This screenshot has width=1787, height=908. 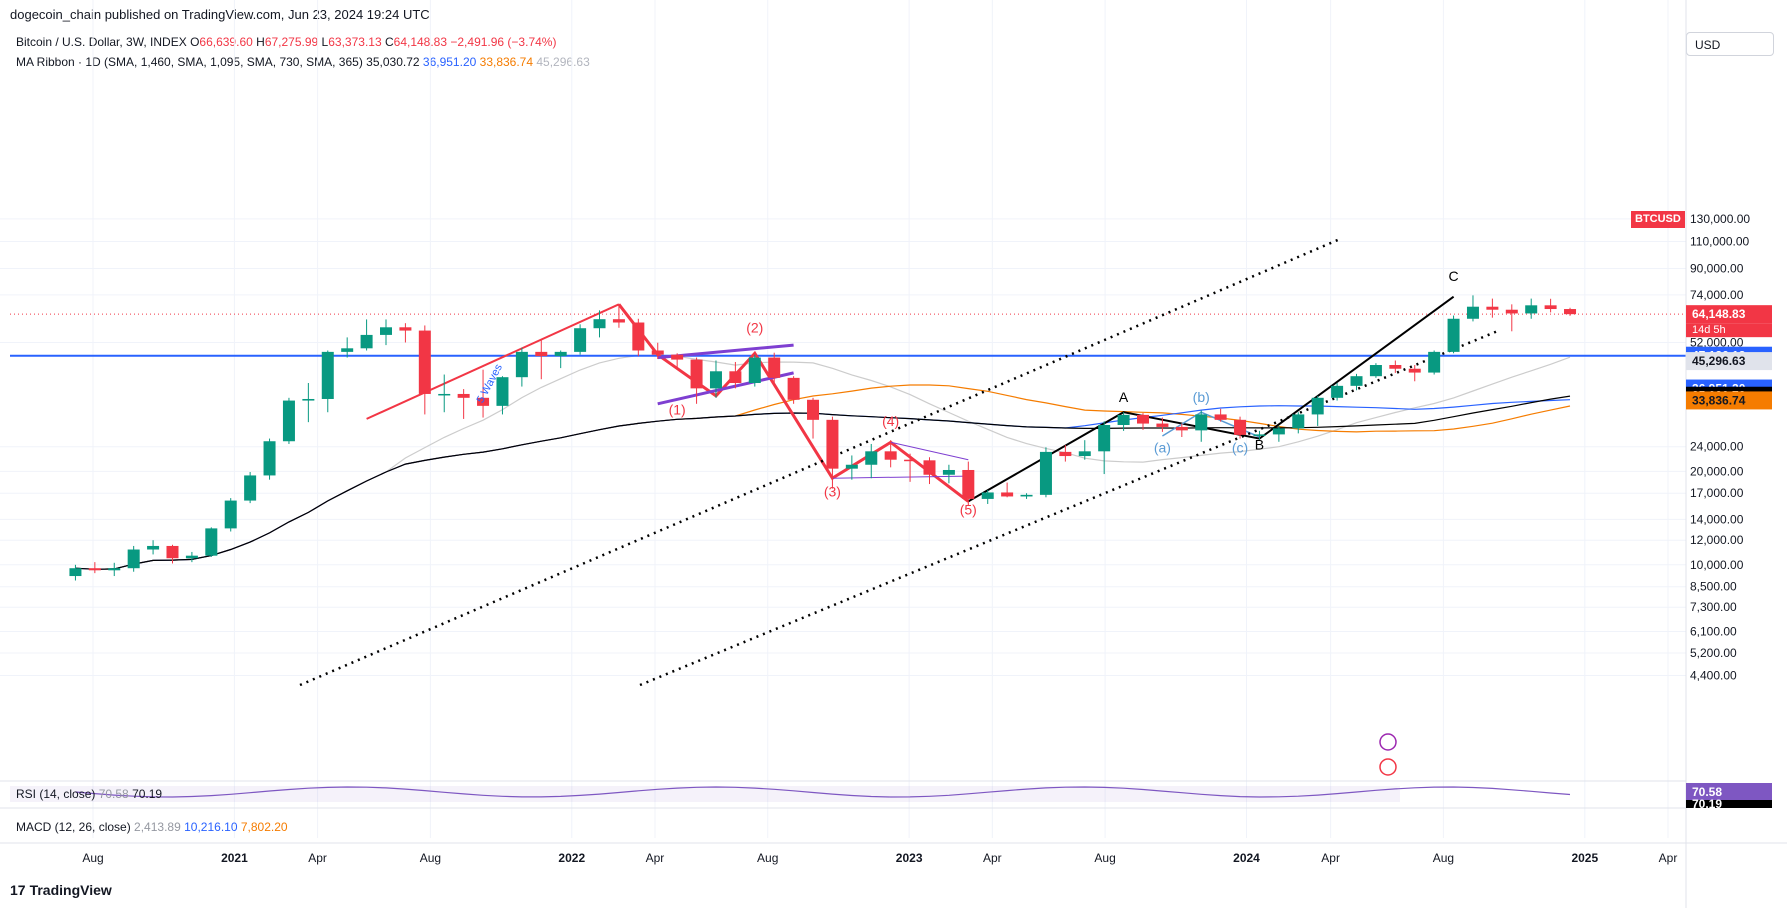 I want to click on tradingview-logo: 17 TradingView, so click(x=61, y=890).